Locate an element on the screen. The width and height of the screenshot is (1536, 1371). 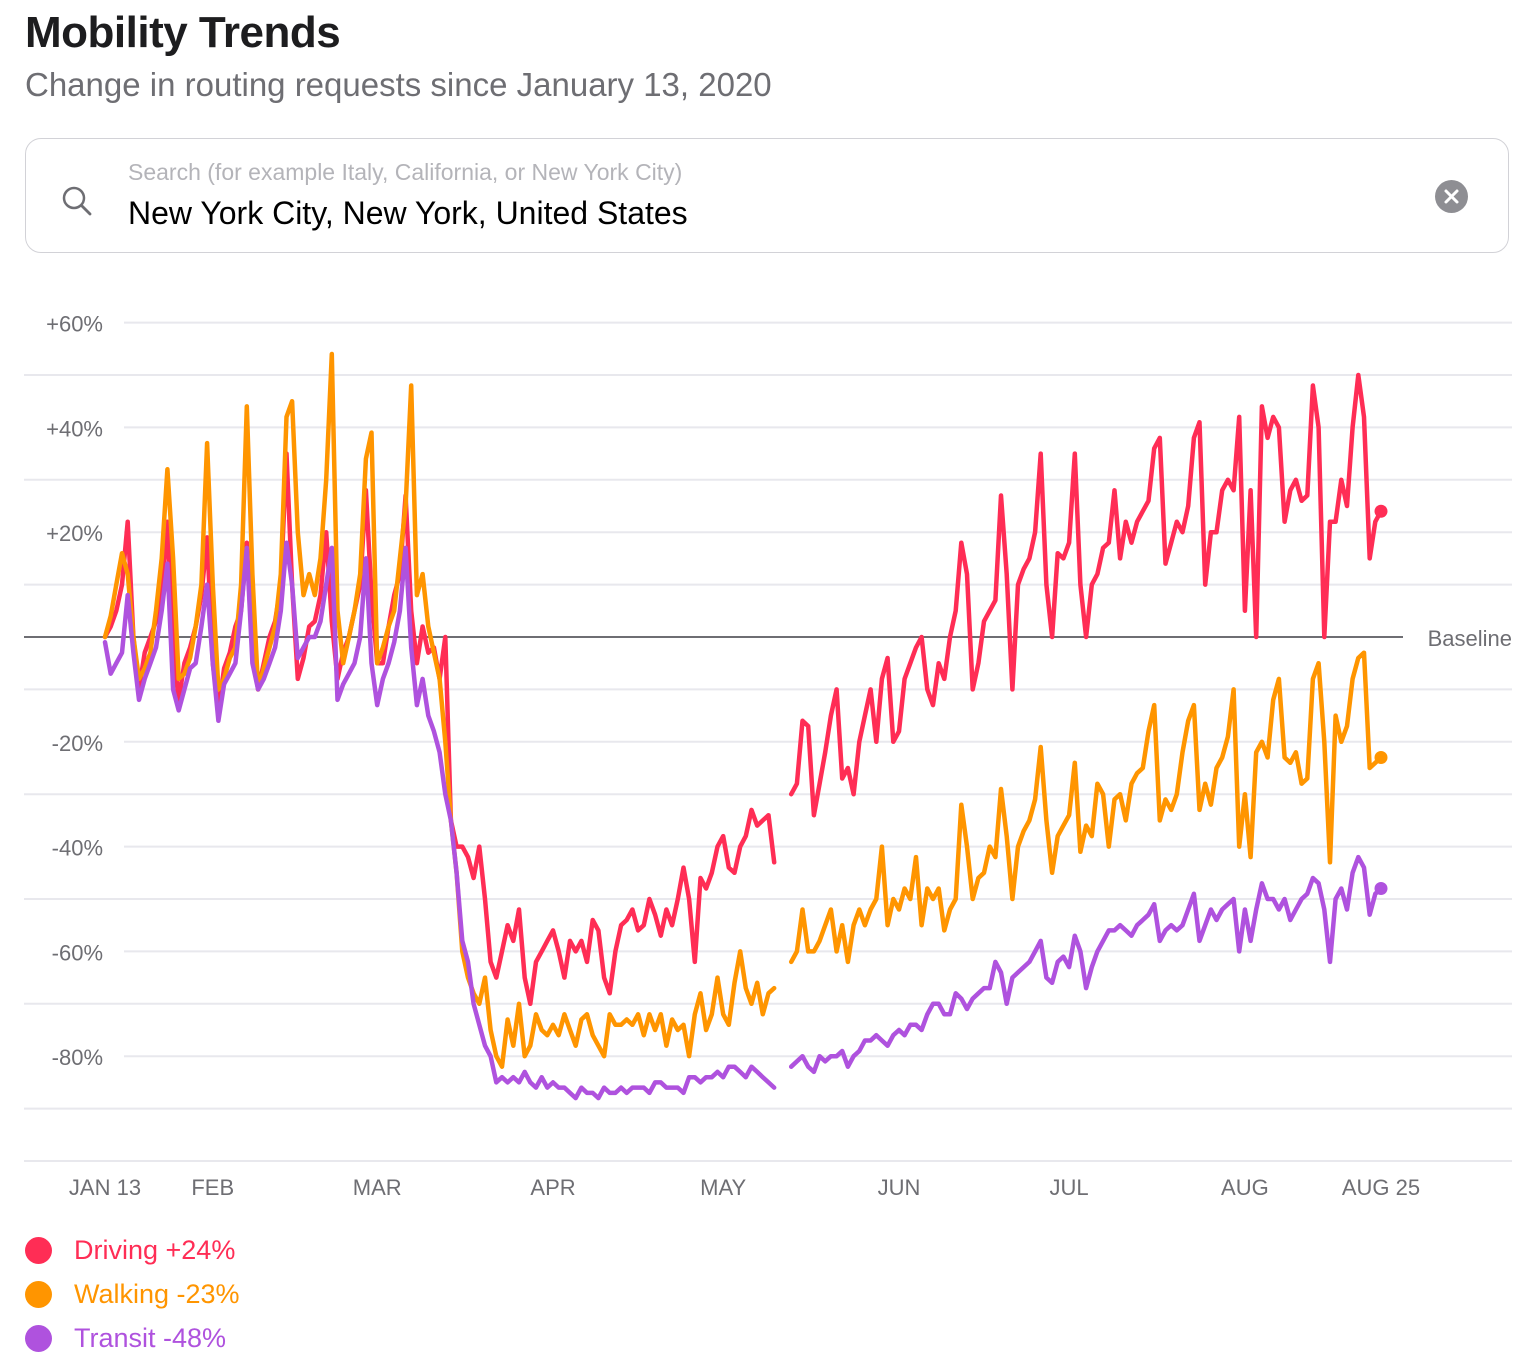
x-tick-label: APR is located at coordinates (552, 1187).